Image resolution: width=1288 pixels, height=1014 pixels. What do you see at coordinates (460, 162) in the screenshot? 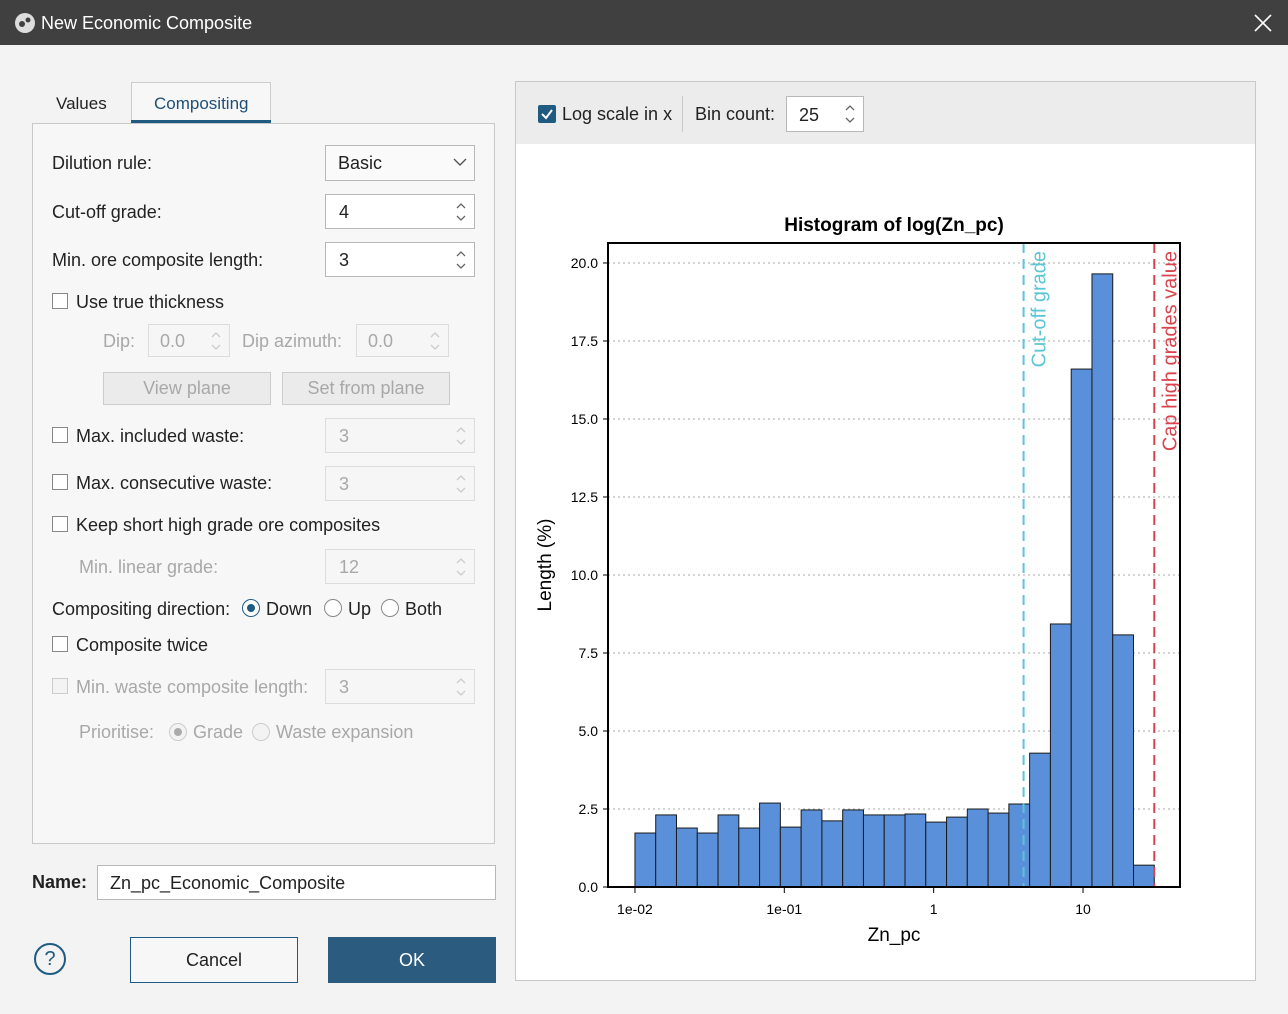
I see `chevron` at bounding box center [460, 162].